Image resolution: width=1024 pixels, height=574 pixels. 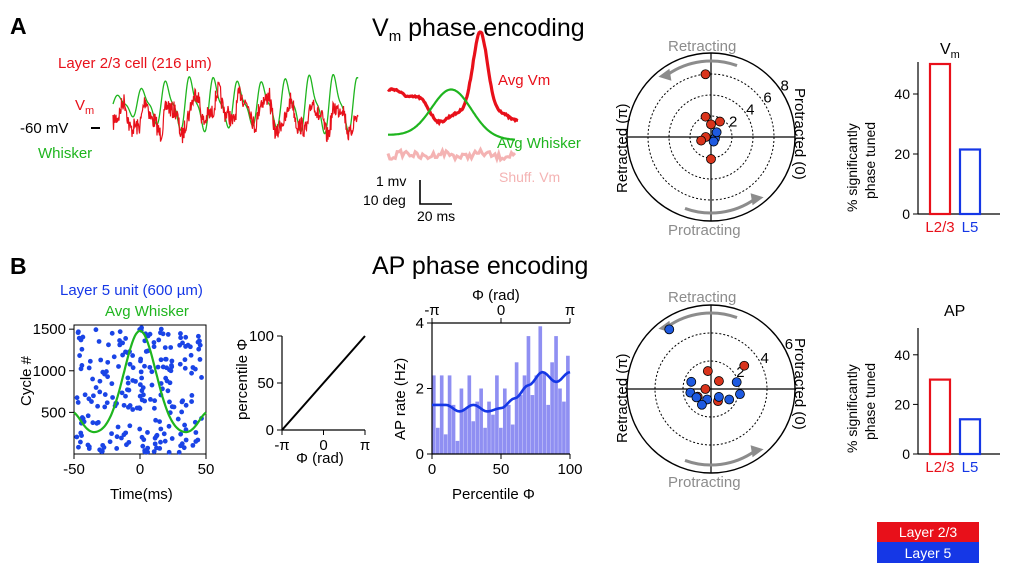 I want to click on bar-b-ylabel-2: phase tuned, so click(x=870, y=401).